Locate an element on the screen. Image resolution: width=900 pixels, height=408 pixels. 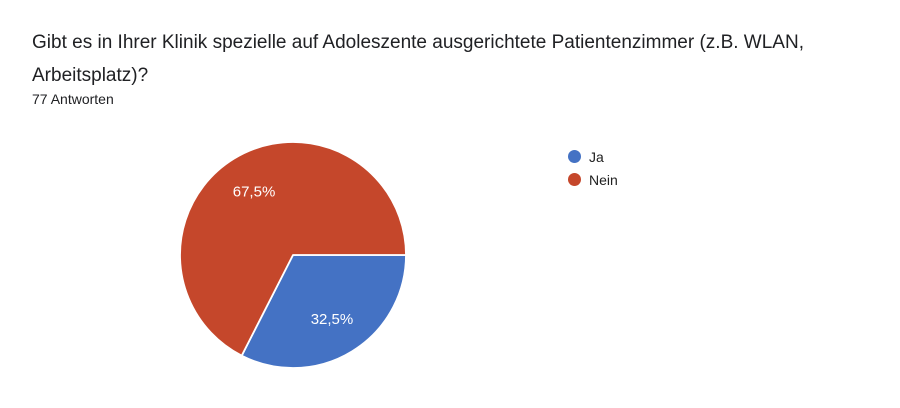
pie-chart: 32,5% 67,5% is located at coordinates (293, 255).